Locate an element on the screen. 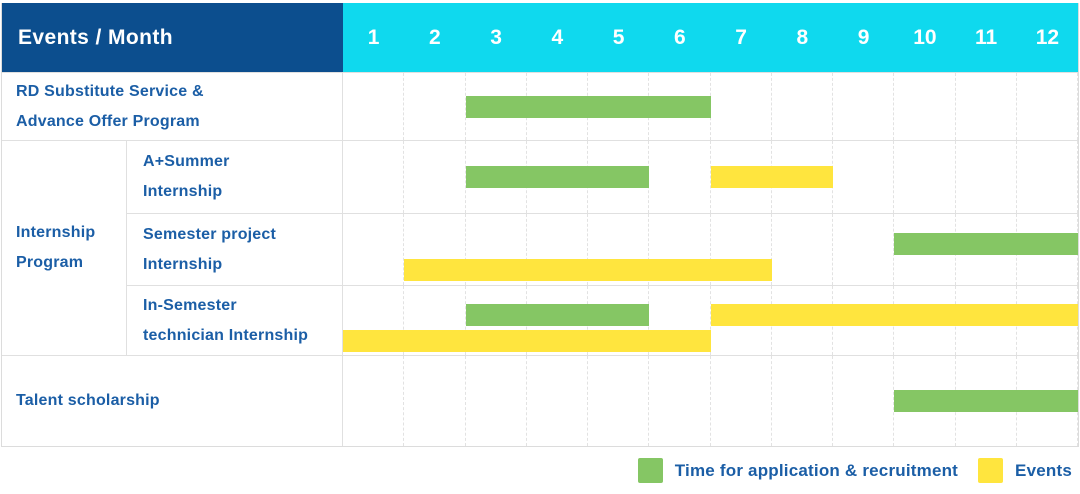 This screenshot has height=494, width=1080. legend-label: Time for application & recruitment is located at coordinates (816, 470).